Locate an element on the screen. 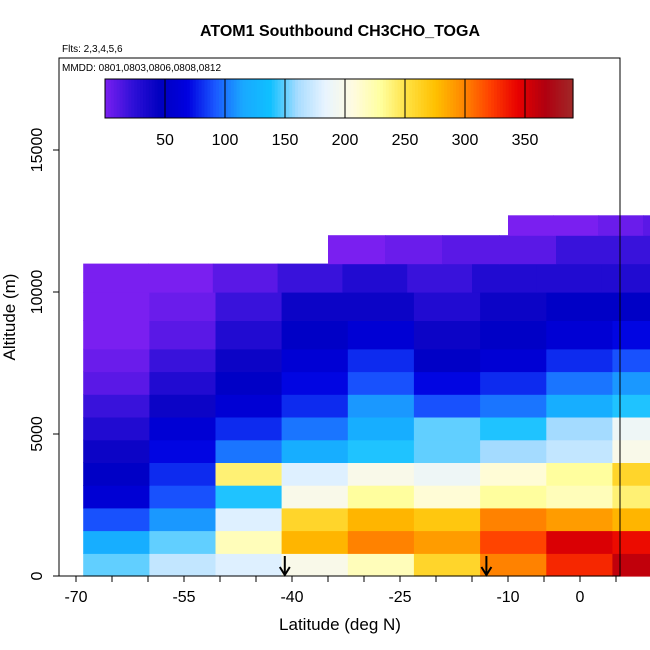 Image resolution: width=650 pixels, height=650 pixels. dates-note: MMDD: 0801,0803,0806,0808,0812 is located at coordinates (141, 68).